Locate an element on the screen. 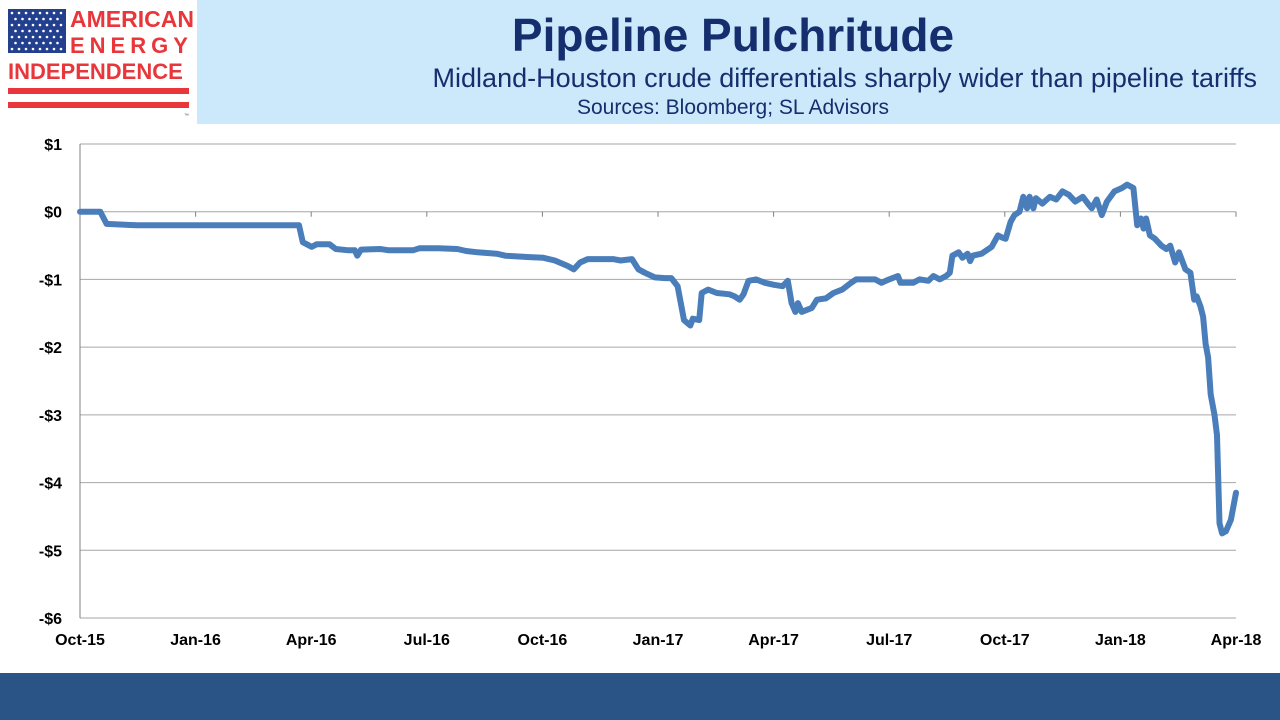 This screenshot has height=720, width=1280. y-axis-tick-labels: $1 $0 -$1 -$2 -$3 -$4 -$5 -$6 is located at coordinates (50, 382).